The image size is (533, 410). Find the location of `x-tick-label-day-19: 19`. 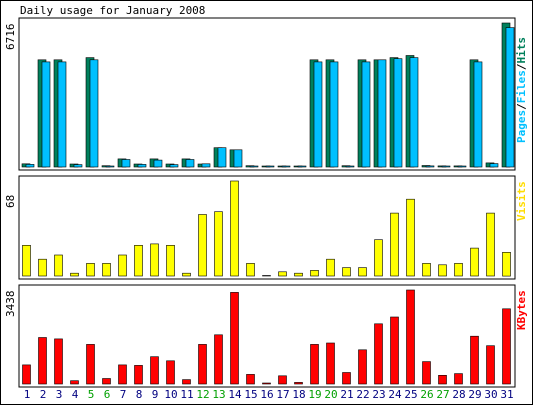

x-tick-label-day-19: 19 is located at coordinates (314, 394).